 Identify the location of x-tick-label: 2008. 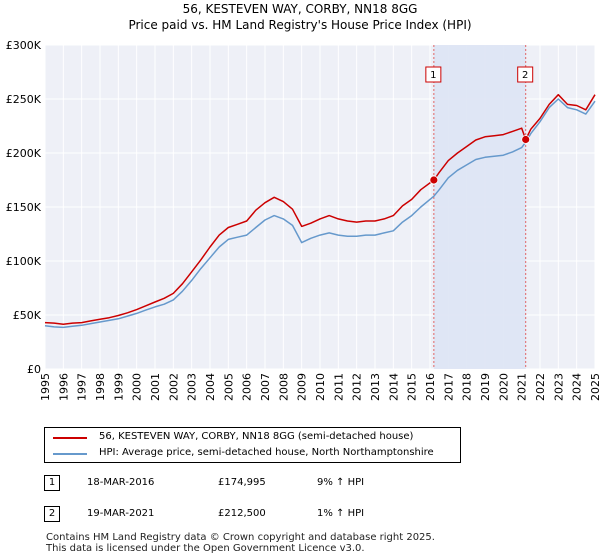
(283, 387).